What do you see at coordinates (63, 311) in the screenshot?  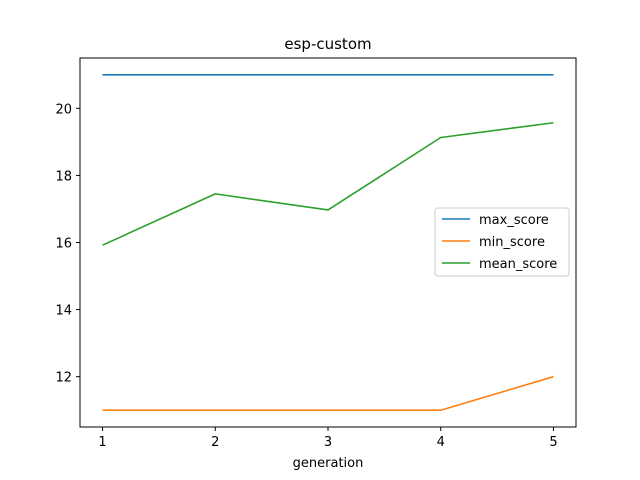 I see `y-tick-label: 14` at bounding box center [63, 311].